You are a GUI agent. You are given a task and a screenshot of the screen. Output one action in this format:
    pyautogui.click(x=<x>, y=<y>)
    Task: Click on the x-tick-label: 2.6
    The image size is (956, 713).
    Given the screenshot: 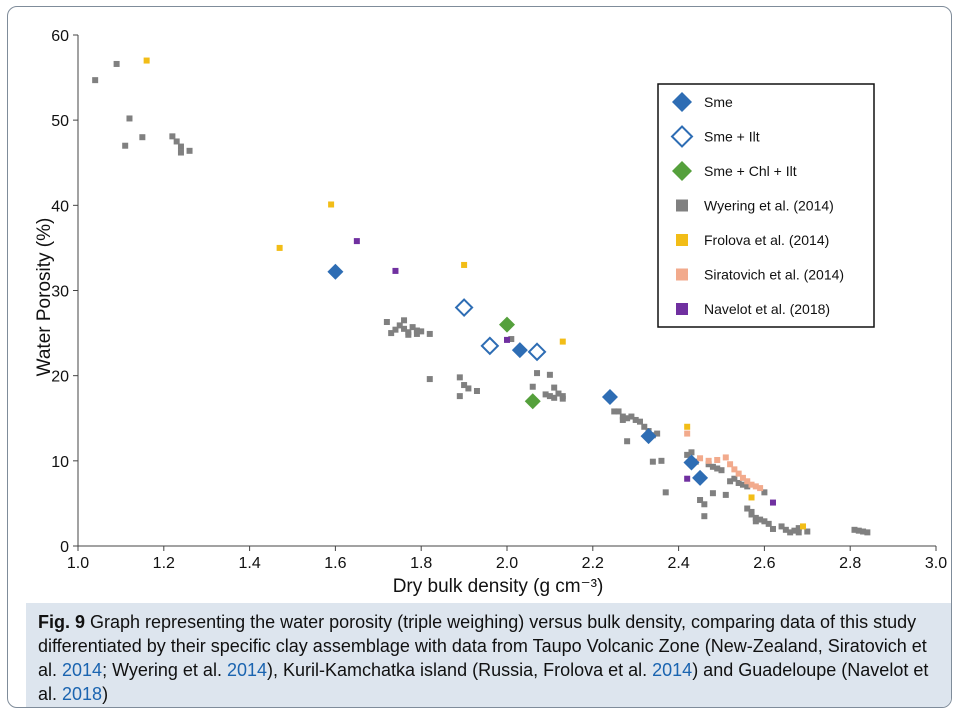 What is the action you would take?
    pyautogui.click(x=764, y=563)
    